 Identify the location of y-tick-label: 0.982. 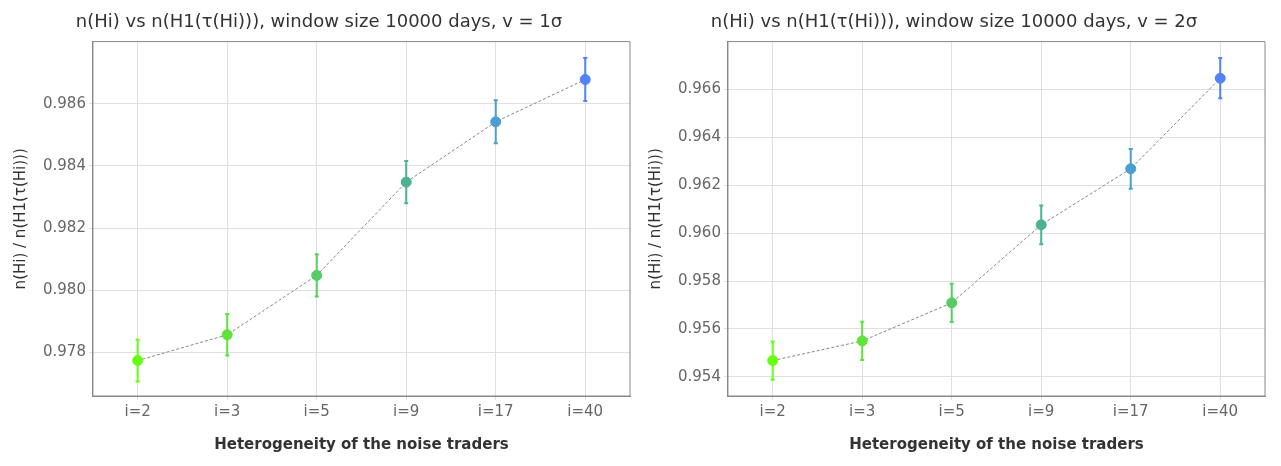
(64, 227).